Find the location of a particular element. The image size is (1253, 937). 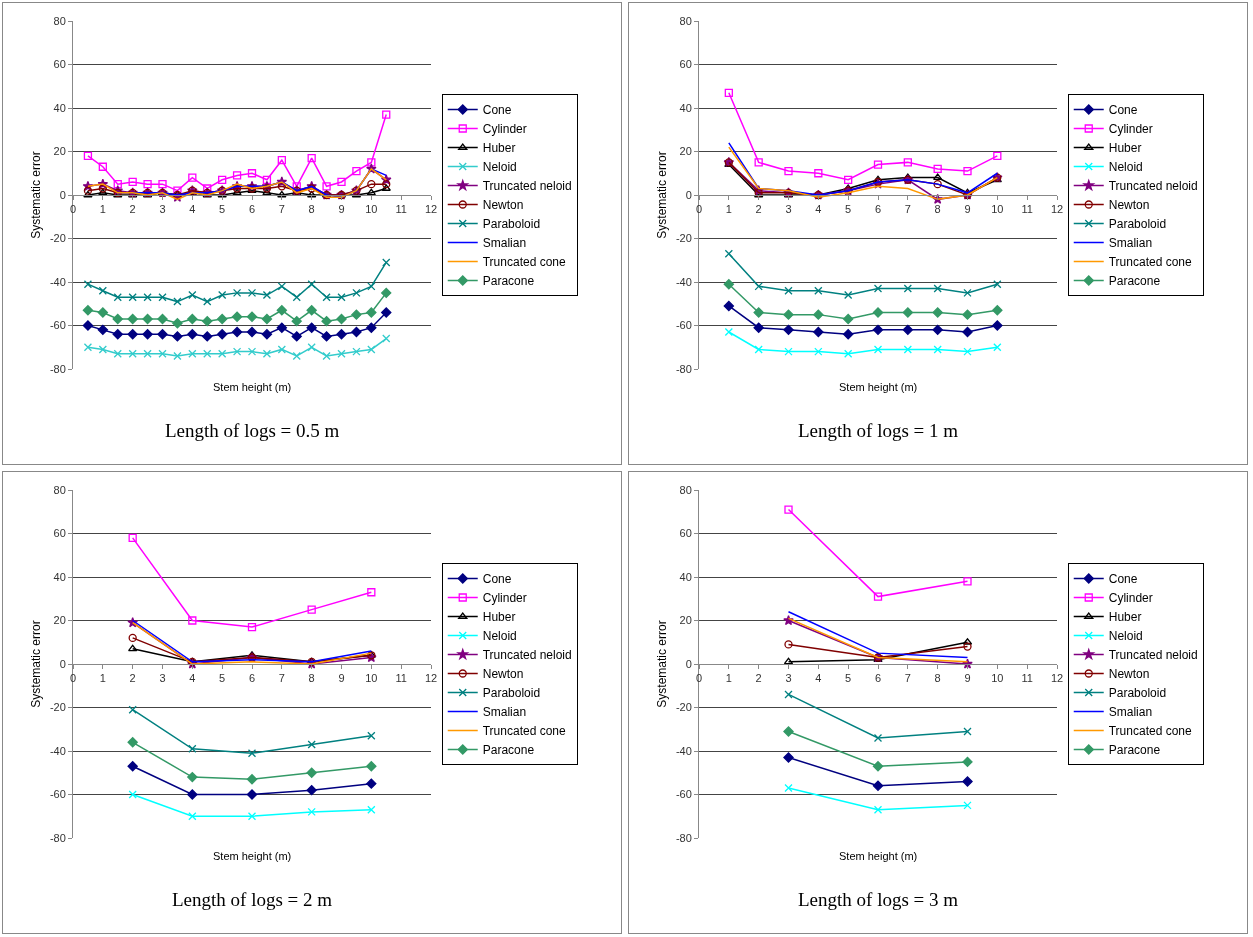

text: Length of logs = 3 m is located at coordinates (878, 899).